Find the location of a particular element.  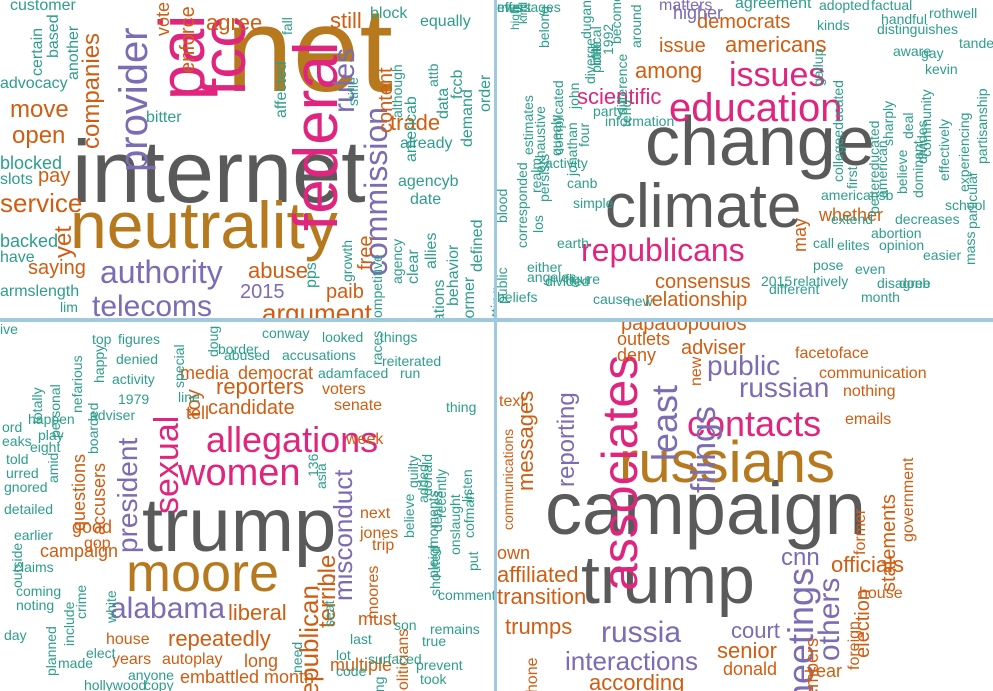

word-net-neutrality-51: order is located at coordinates (485, 93).